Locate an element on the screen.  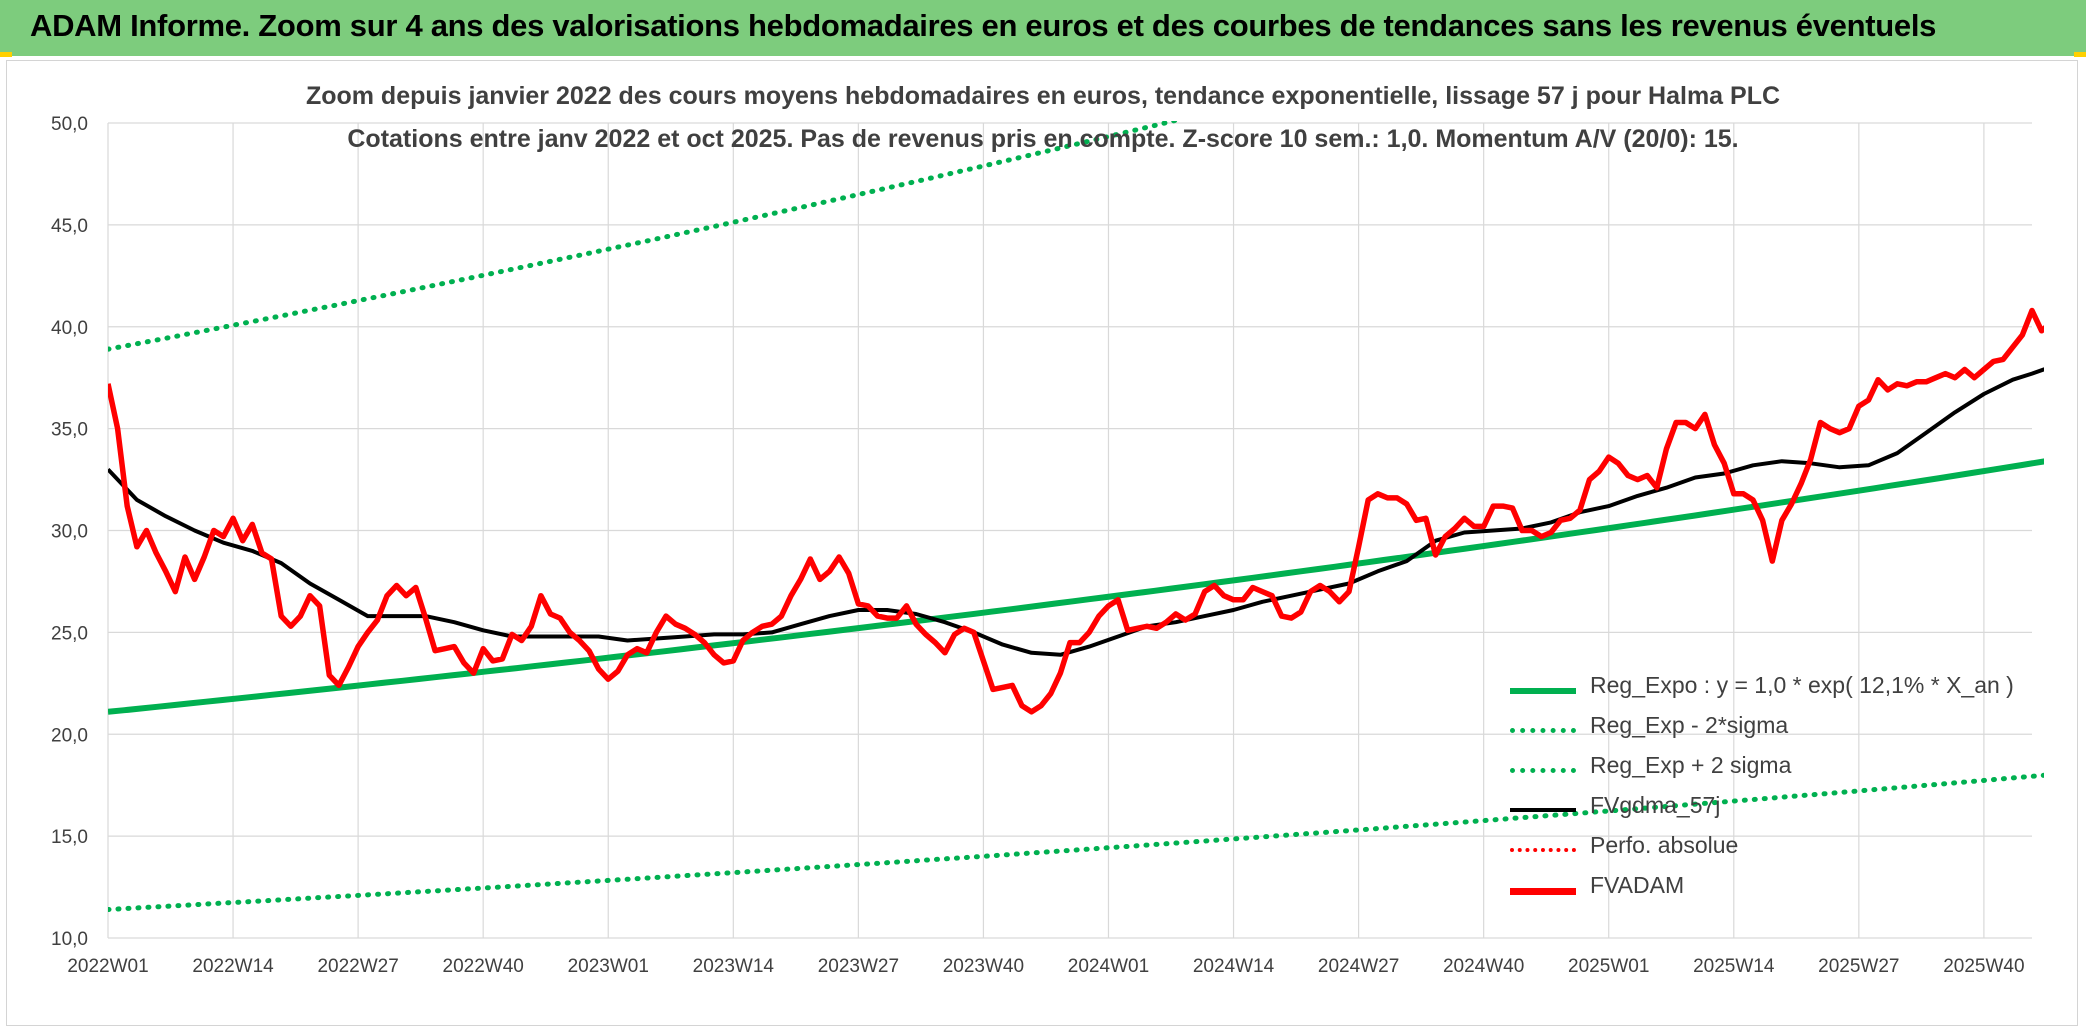
legend-swatch-solid-green is located at coordinates (1543, 691).